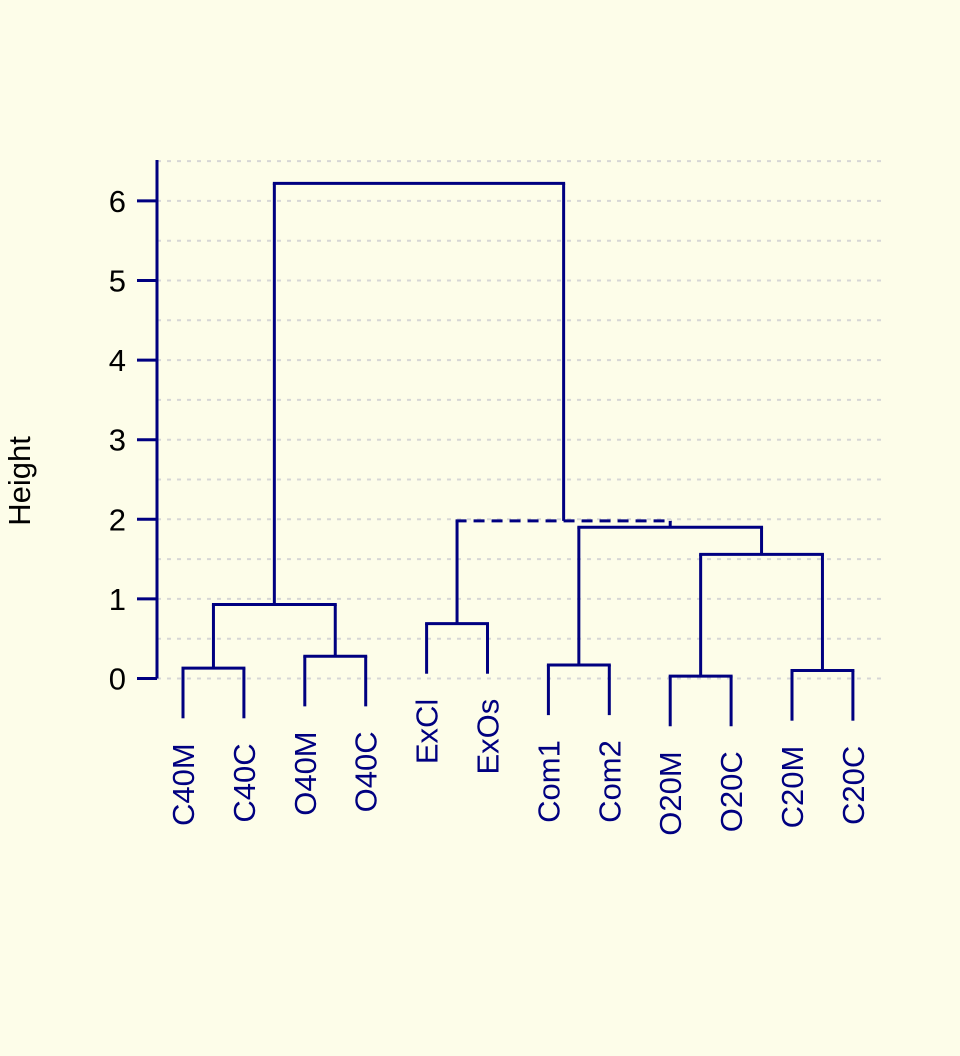 This screenshot has height=1056, width=960. Describe the element at coordinates (731, 791) in the screenshot. I see `leaf-label: O20C` at that location.